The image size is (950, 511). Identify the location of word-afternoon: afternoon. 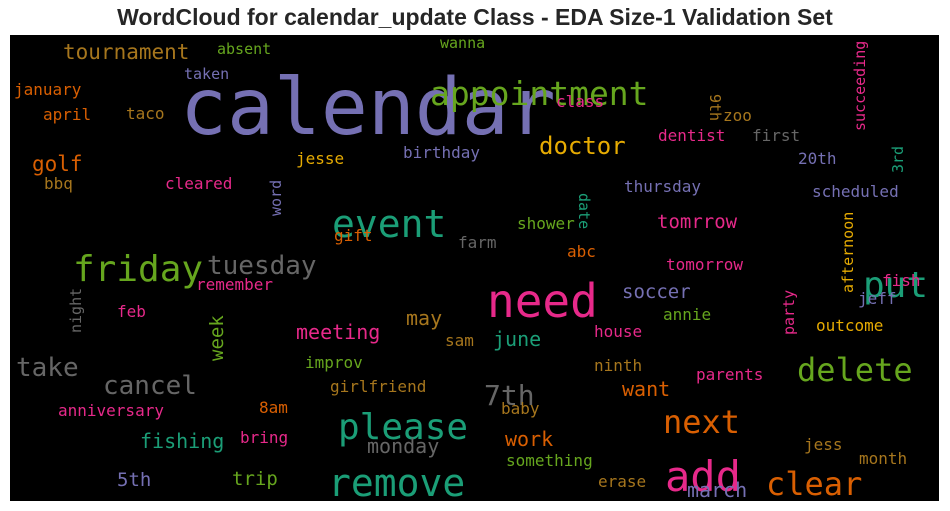
(848, 252).